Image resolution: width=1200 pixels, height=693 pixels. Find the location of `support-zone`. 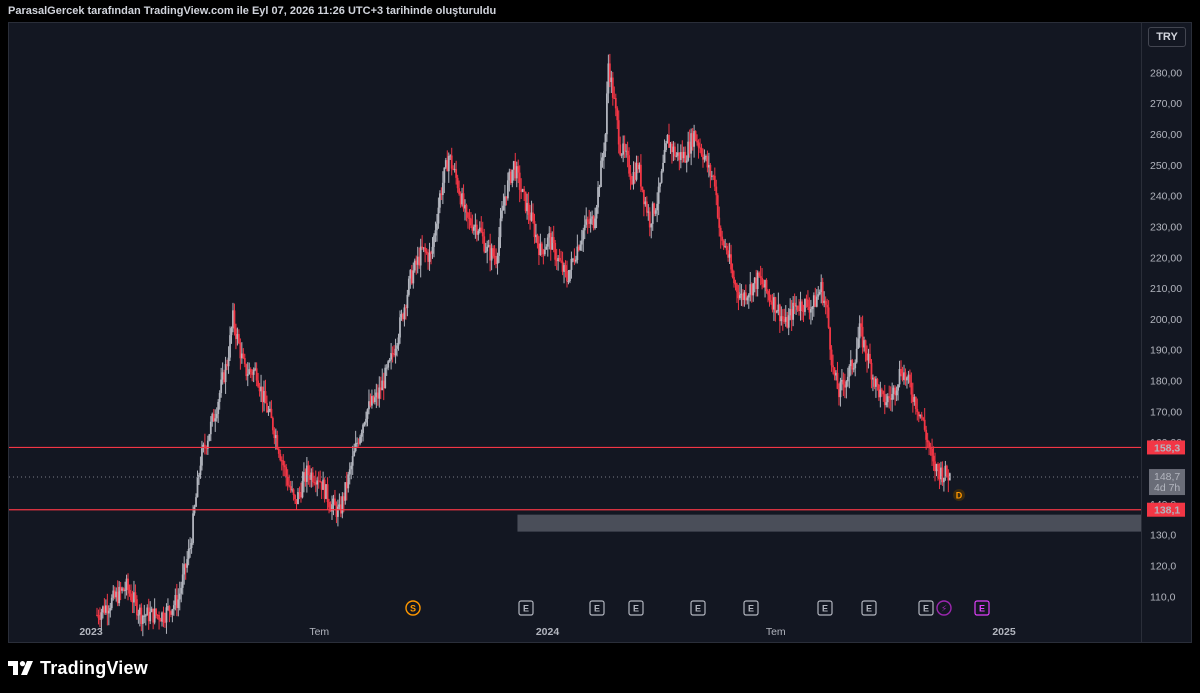

support-zone is located at coordinates (829, 523).